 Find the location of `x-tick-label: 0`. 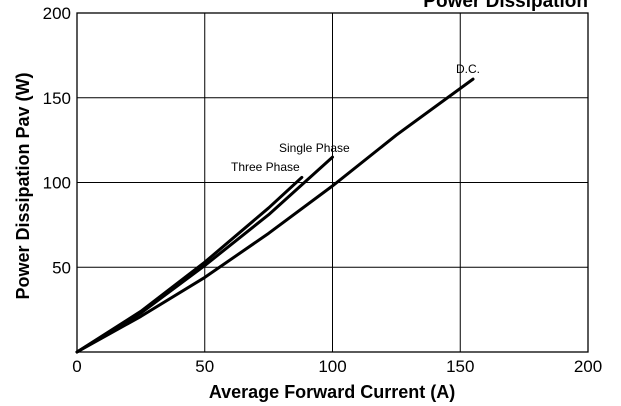

x-tick-label: 0 is located at coordinates (76, 366).